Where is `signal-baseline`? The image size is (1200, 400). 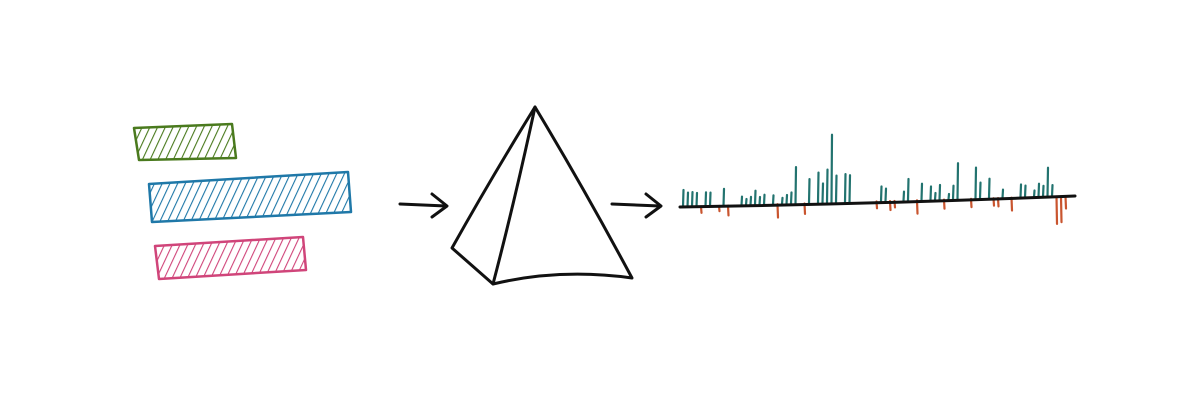
signal-baseline is located at coordinates (877, 201).